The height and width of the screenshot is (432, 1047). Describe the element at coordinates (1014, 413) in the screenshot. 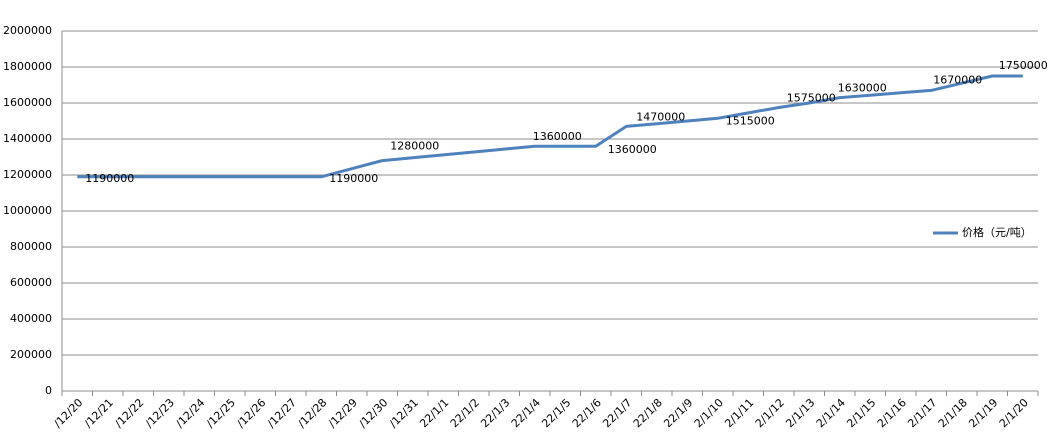

I see `x-tick-label: 2/1/20` at that location.